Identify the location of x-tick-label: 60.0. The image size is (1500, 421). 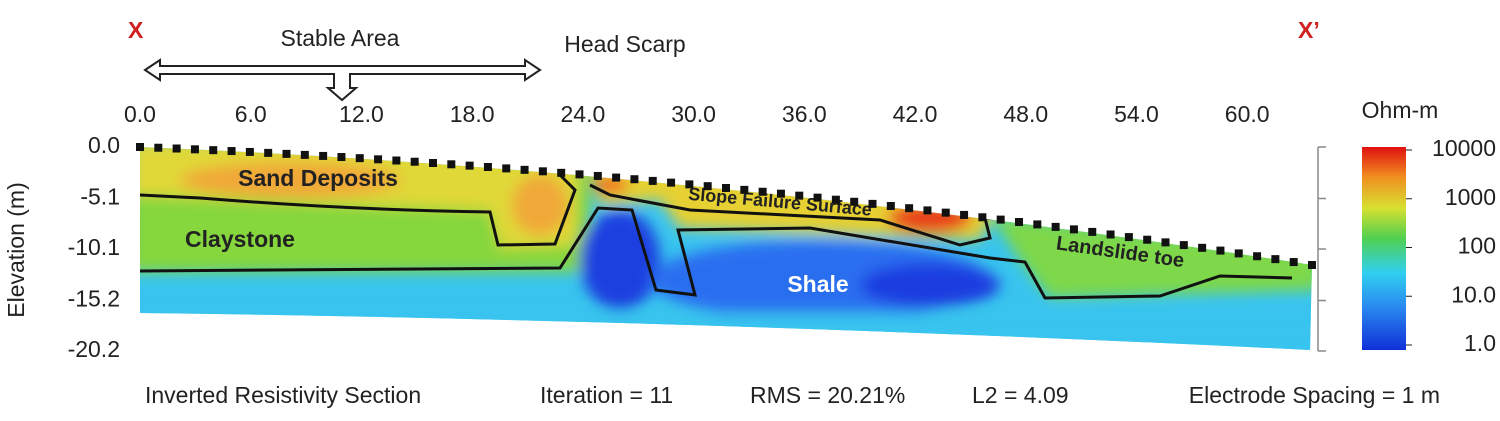
(1247, 114).